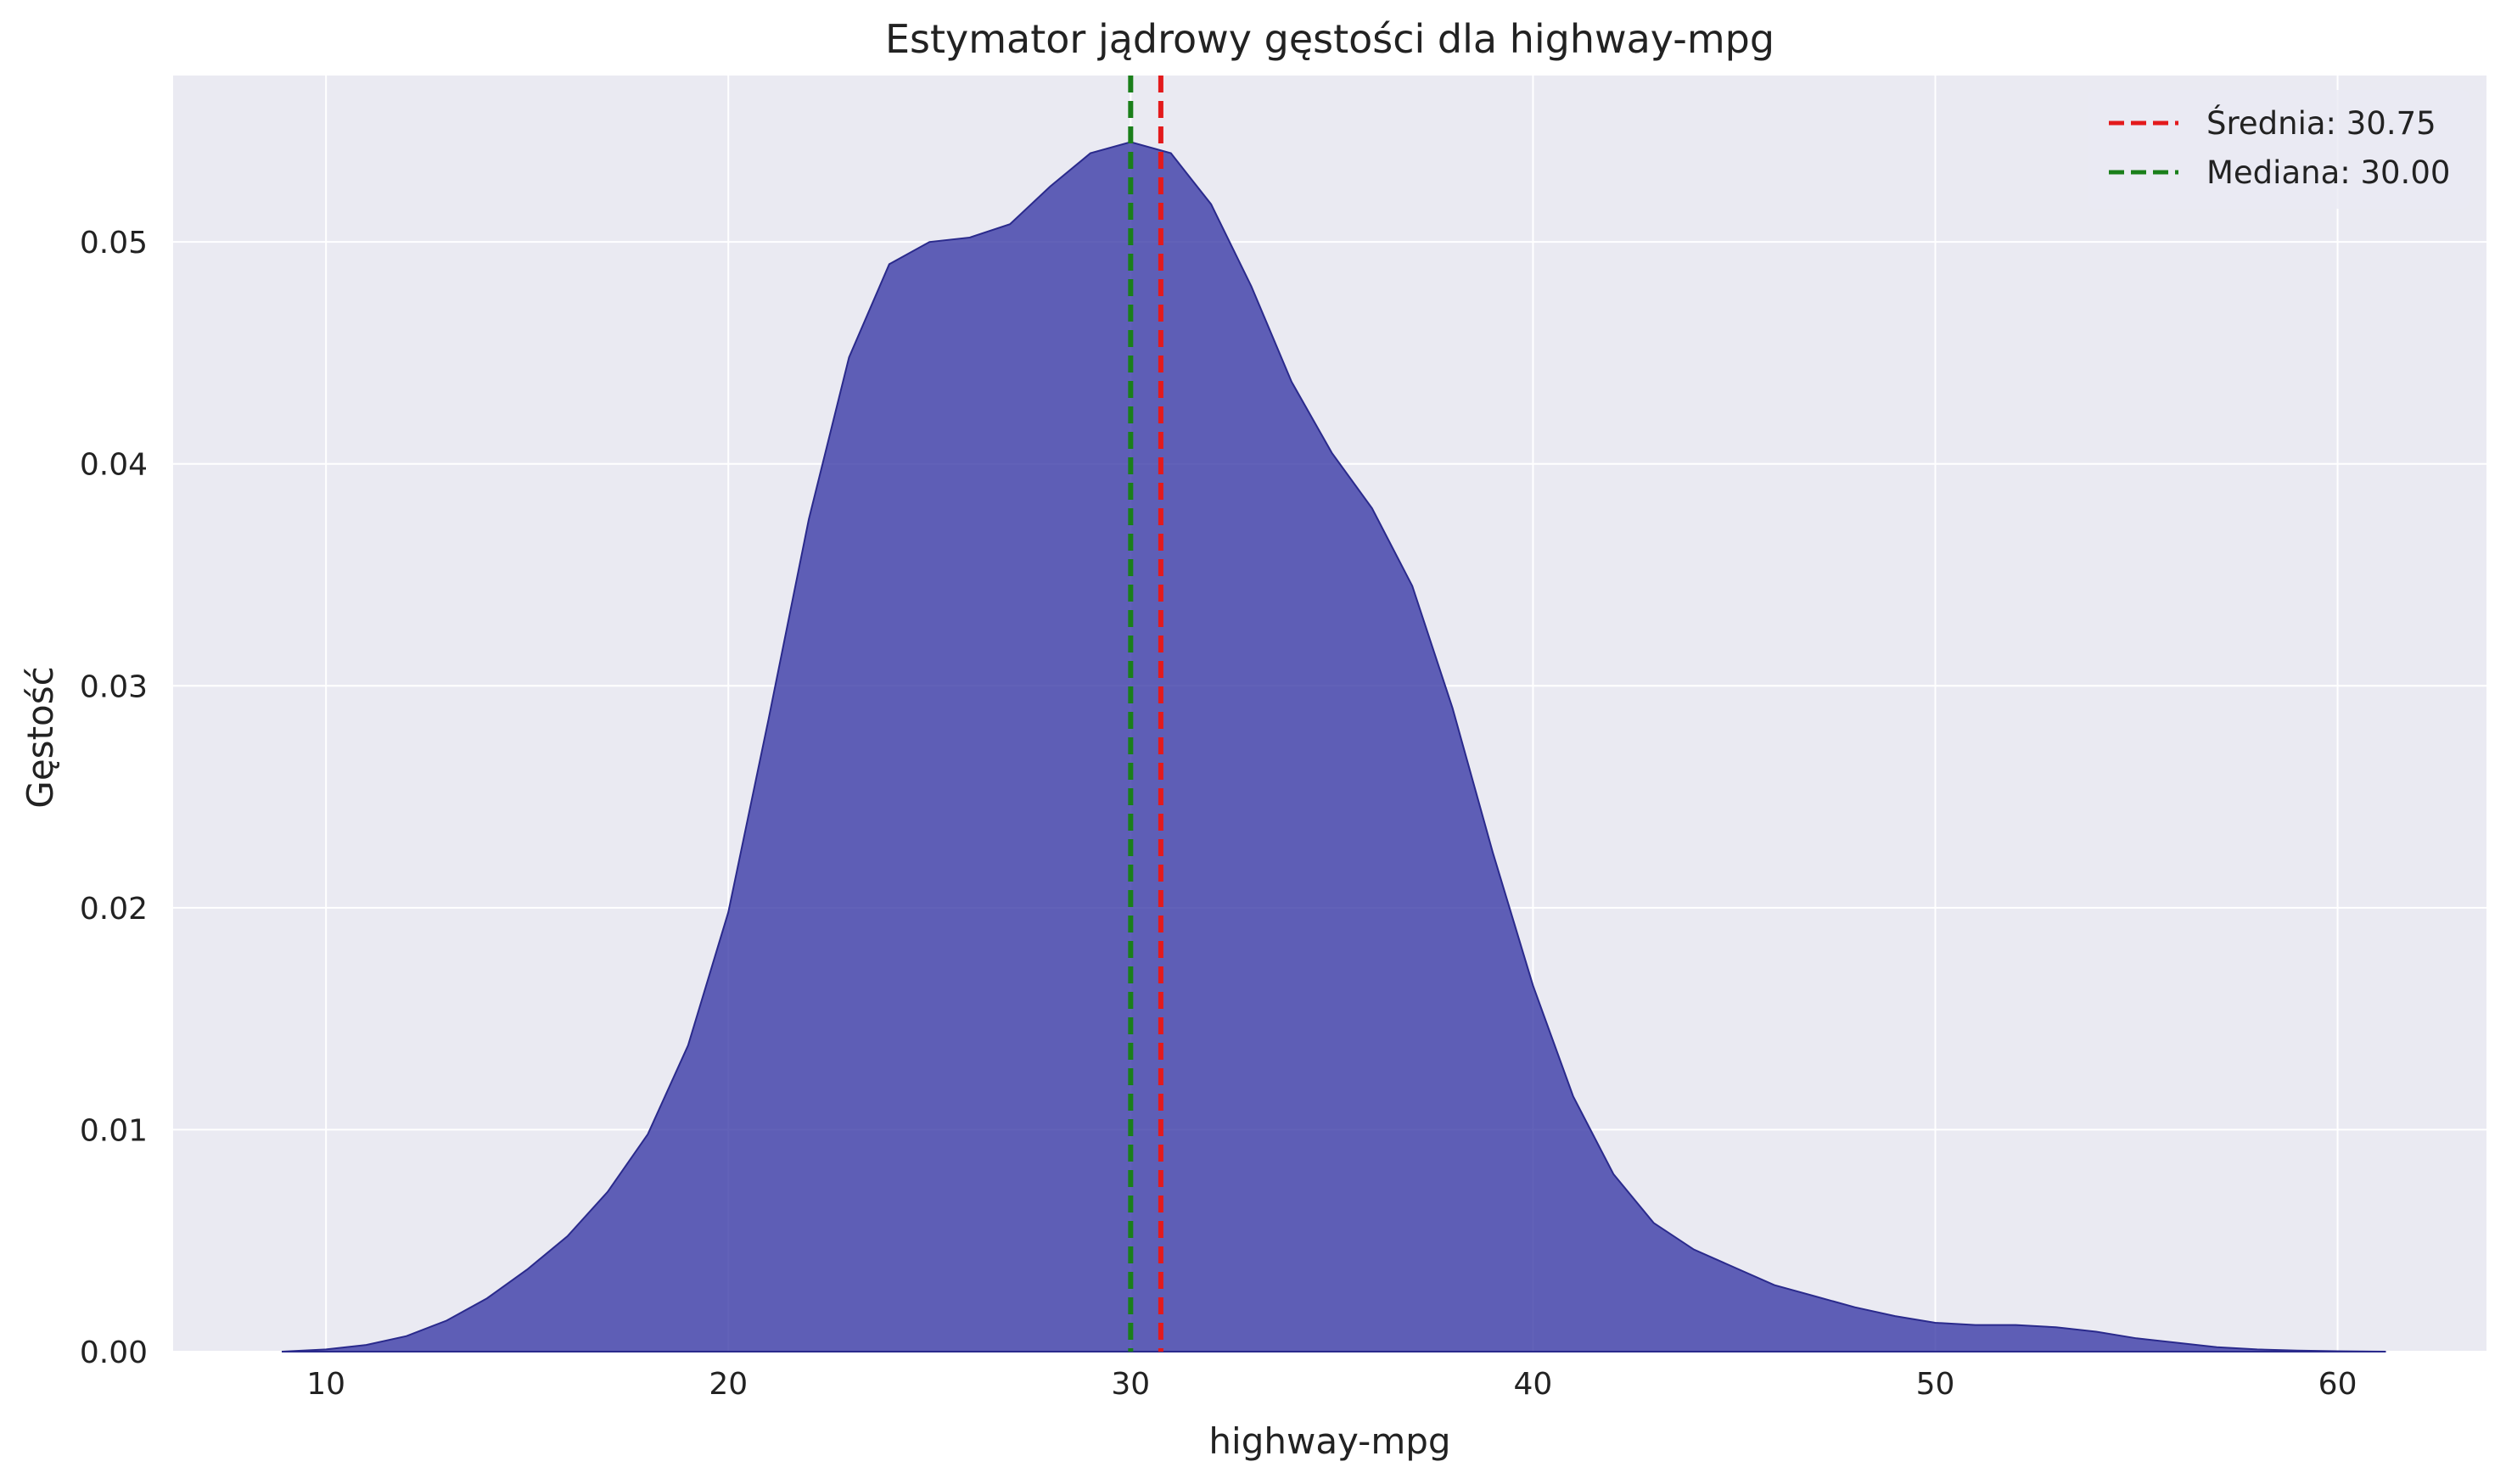 This screenshot has width=2506, height=1484. What do you see at coordinates (1130, 1384) in the screenshot?
I see `x-tick-label: 30` at bounding box center [1130, 1384].